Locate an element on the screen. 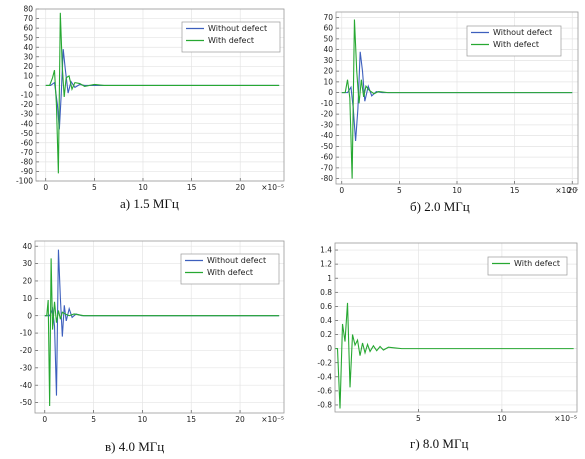  y-tick-label: 50 is located at coordinates (28, 37).